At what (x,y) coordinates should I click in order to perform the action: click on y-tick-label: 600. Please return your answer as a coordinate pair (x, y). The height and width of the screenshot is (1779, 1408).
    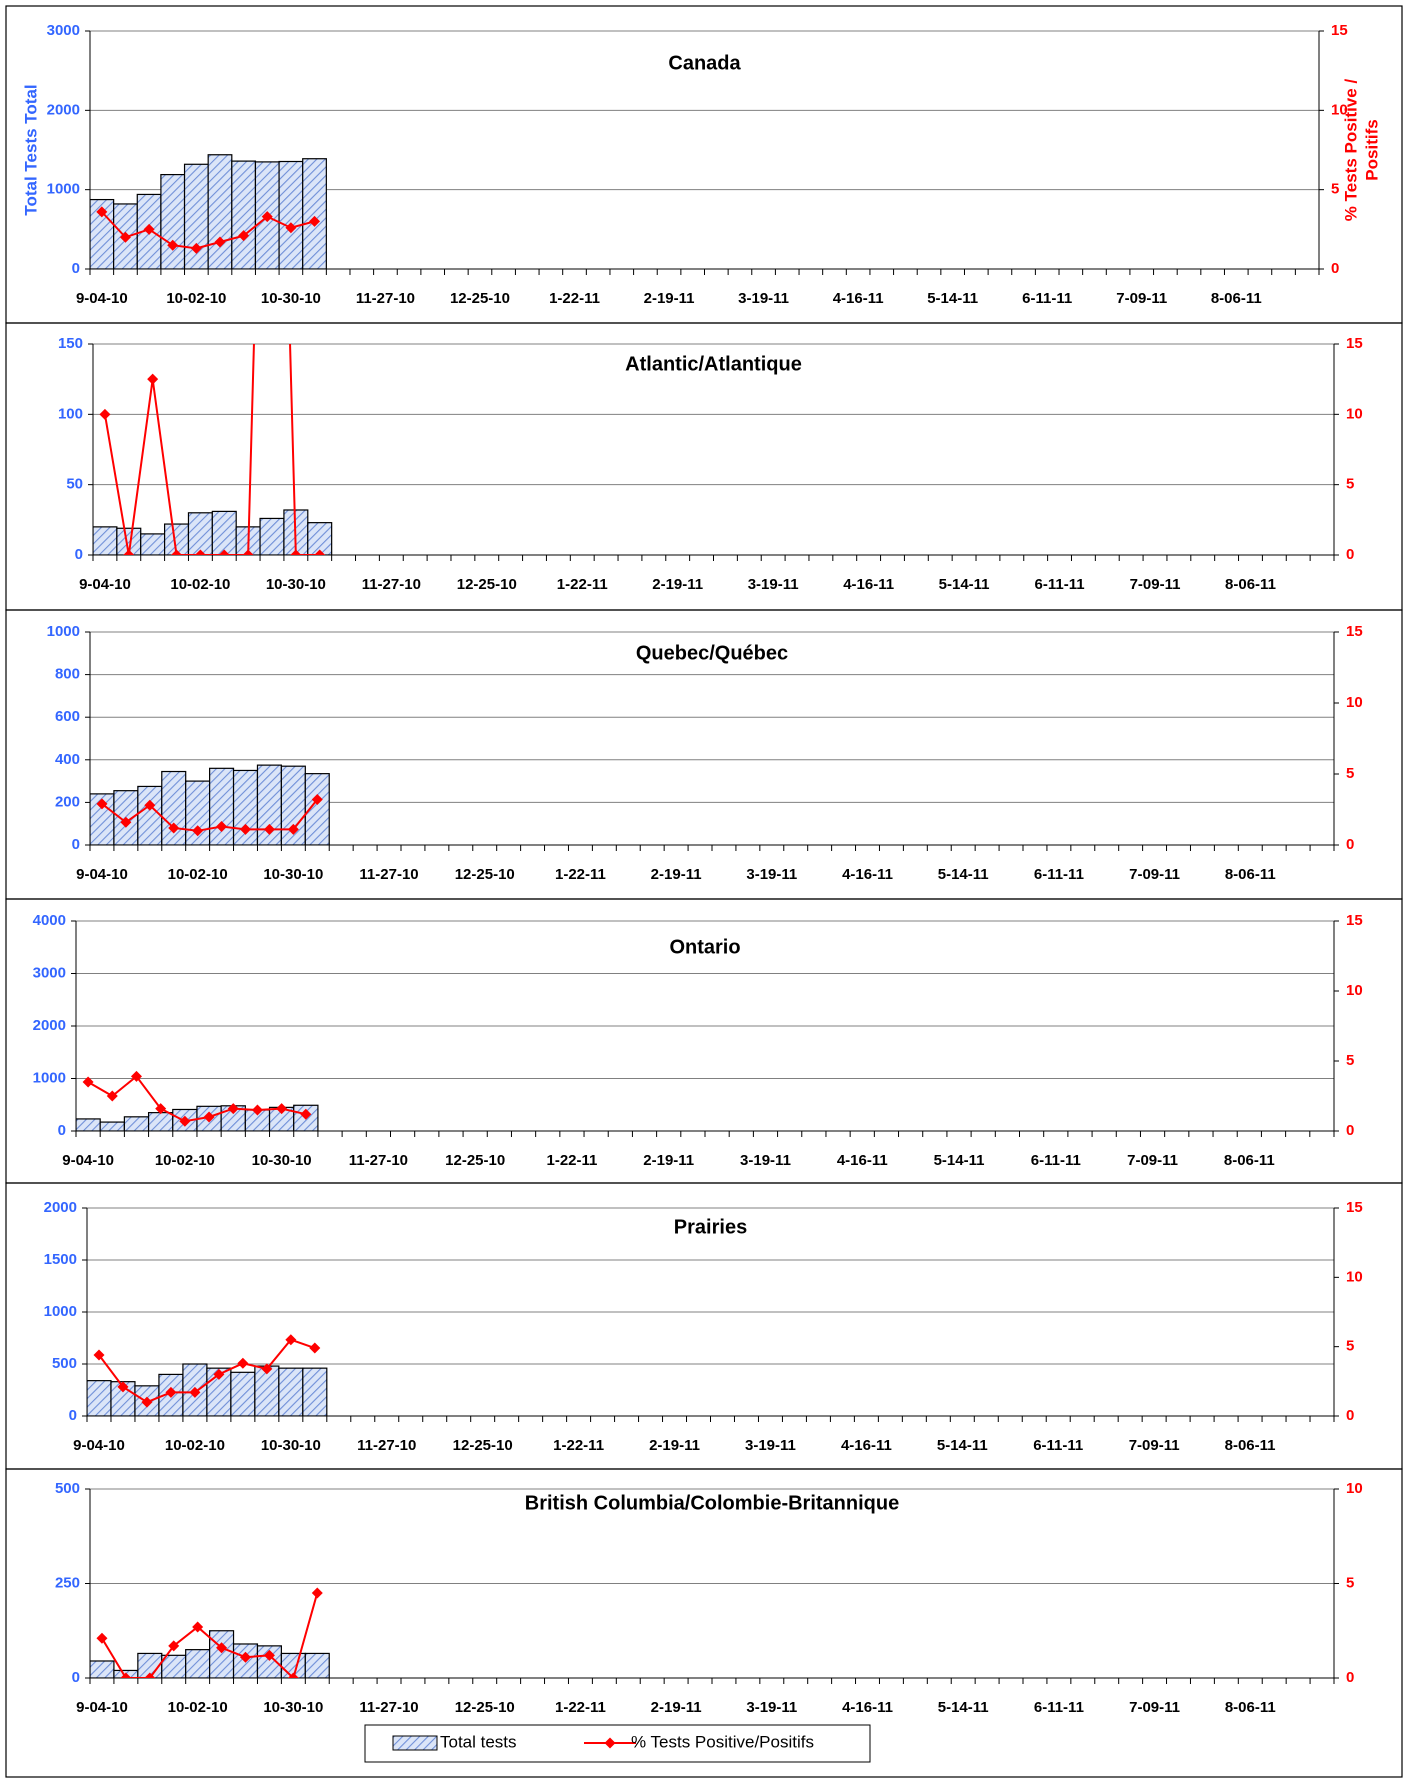
    Looking at the image, I should click on (67, 716).